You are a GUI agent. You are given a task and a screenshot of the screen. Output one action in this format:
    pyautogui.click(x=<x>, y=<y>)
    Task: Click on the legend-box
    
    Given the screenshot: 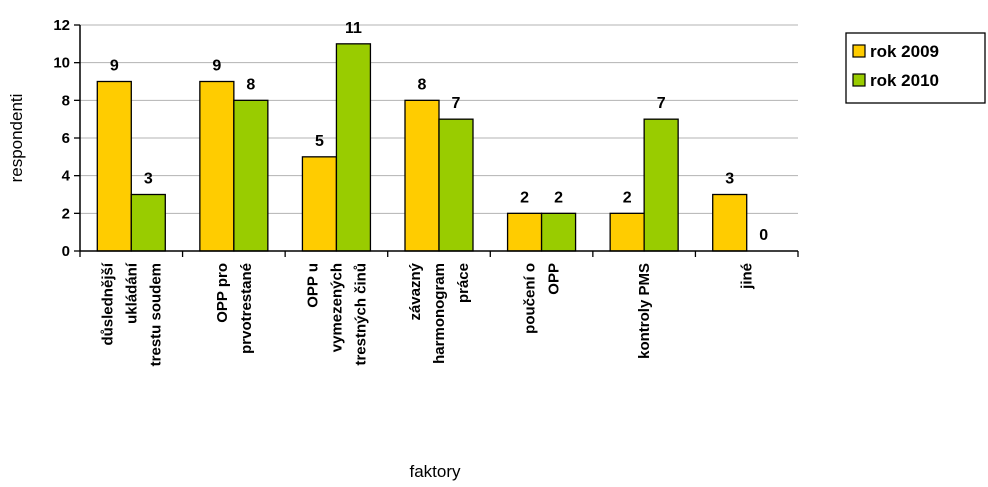 What is the action you would take?
    pyautogui.click(x=915, y=68)
    